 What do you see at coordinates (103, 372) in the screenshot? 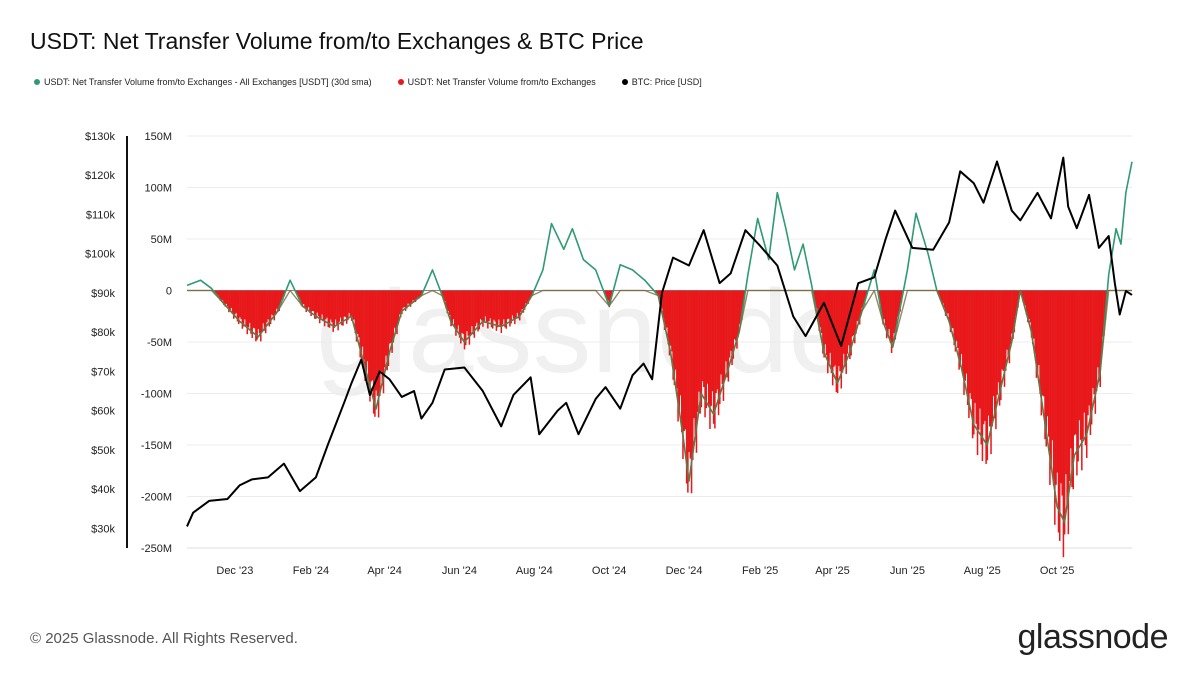
I see `left-axis-tick-label: $70k` at bounding box center [103, 372].